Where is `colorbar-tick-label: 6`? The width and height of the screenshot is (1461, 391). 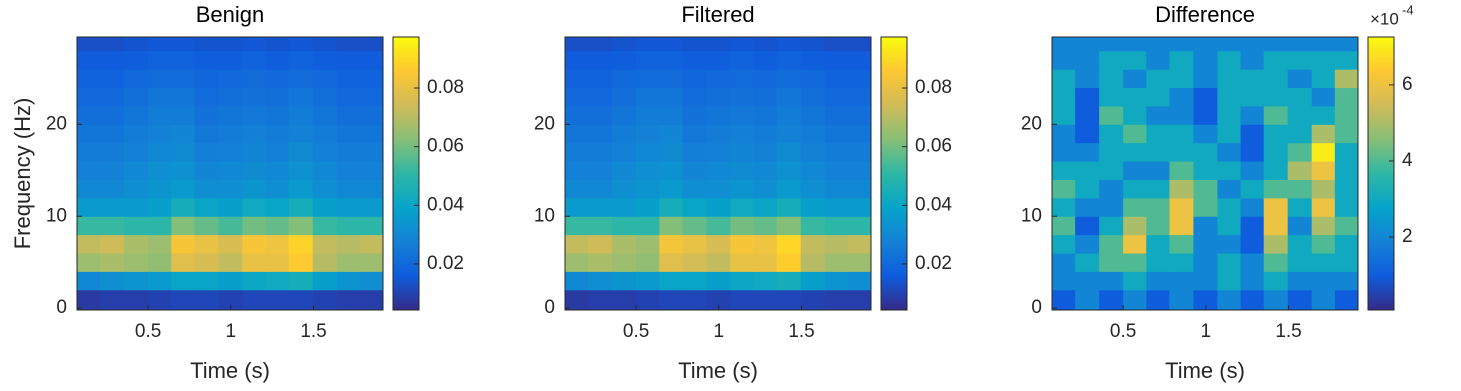
colorbar-tick-label: 6 is located at coordinates (1407, 84).